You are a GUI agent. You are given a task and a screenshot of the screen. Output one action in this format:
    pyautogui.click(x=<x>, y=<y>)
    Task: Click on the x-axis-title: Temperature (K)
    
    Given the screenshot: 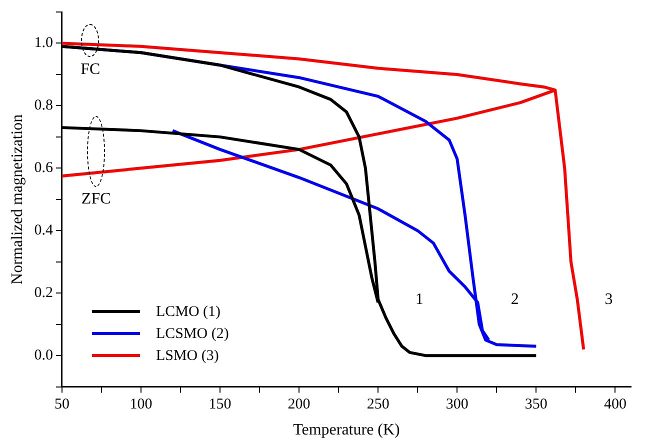 What is the action you would take?
    pyautogui.click(x=346, y=430)
    